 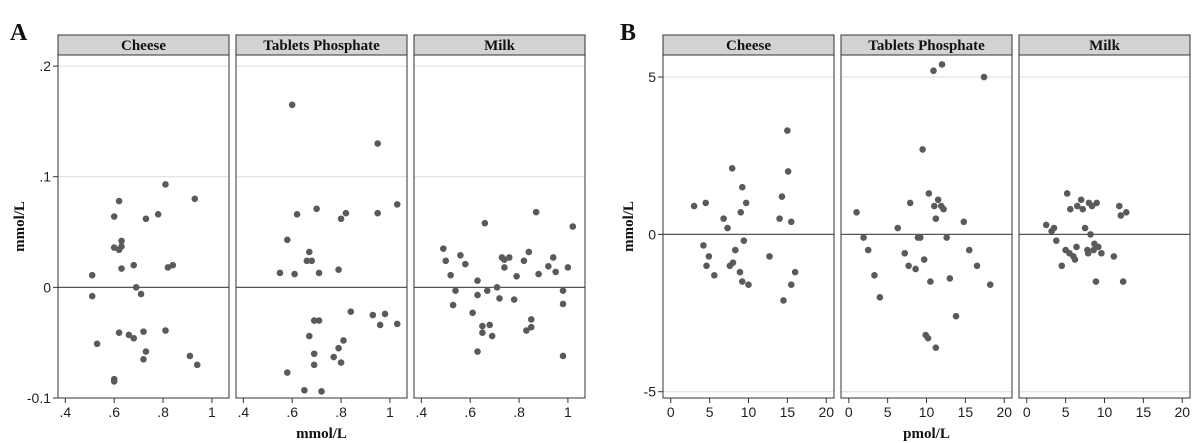 What do you see at coordinates (710, 412) in the screenshot?
I see `x-tick-label: 5` at bounding box center [710, 412].